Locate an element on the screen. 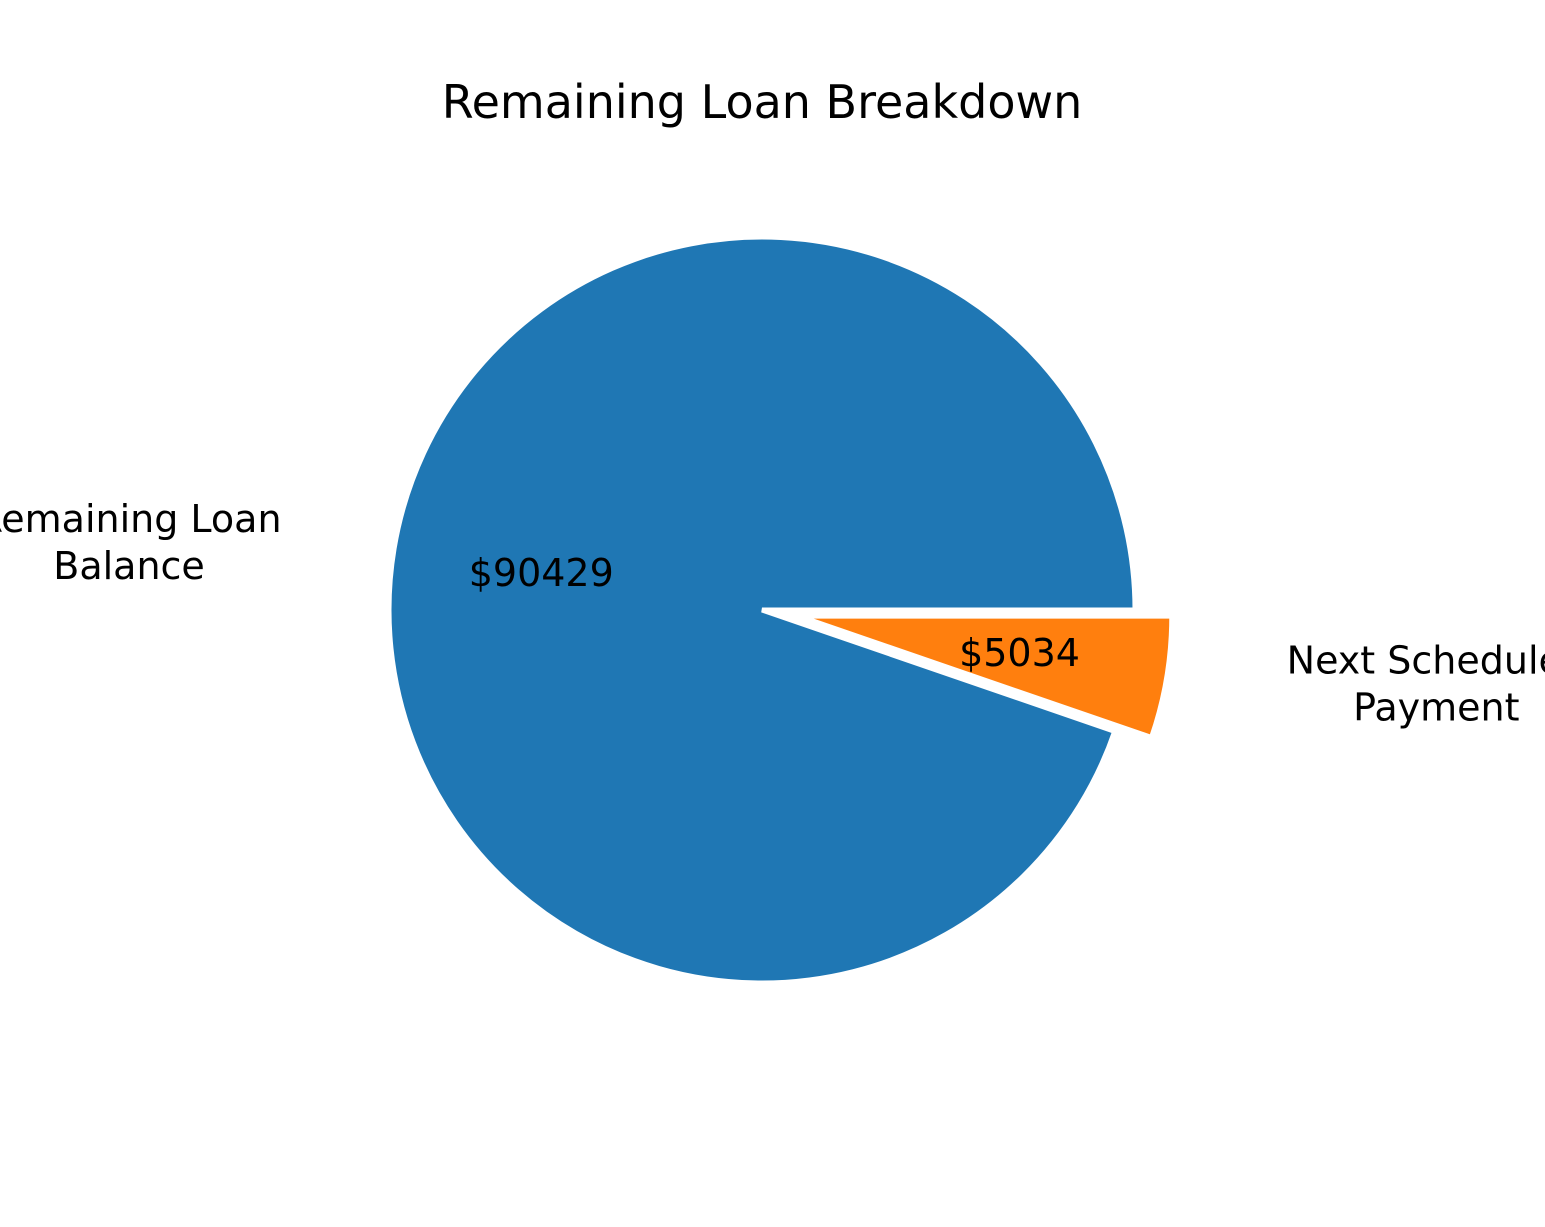 The image size is (1545, 1227). slice-label-line: Balance is located at coordinates (129, 566).